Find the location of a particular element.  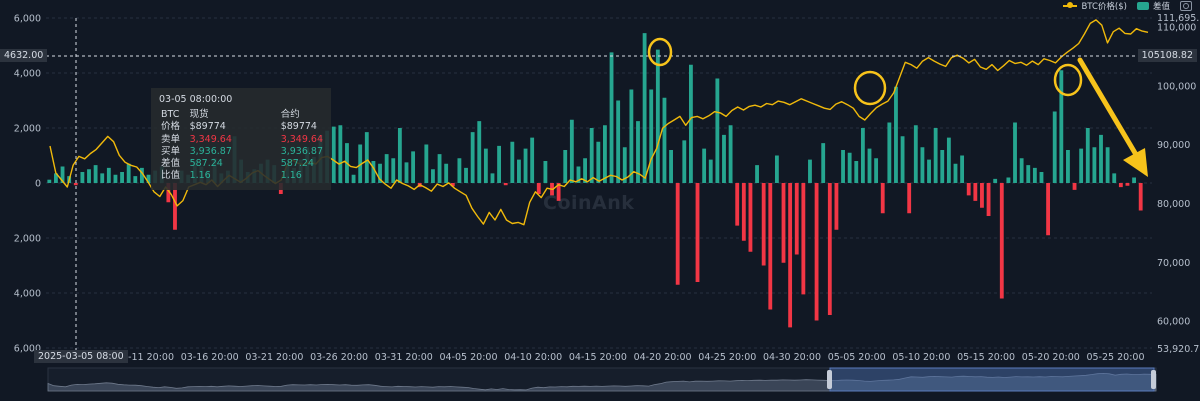

trend-arrow-shaft is located at coordinates (1109, 109).